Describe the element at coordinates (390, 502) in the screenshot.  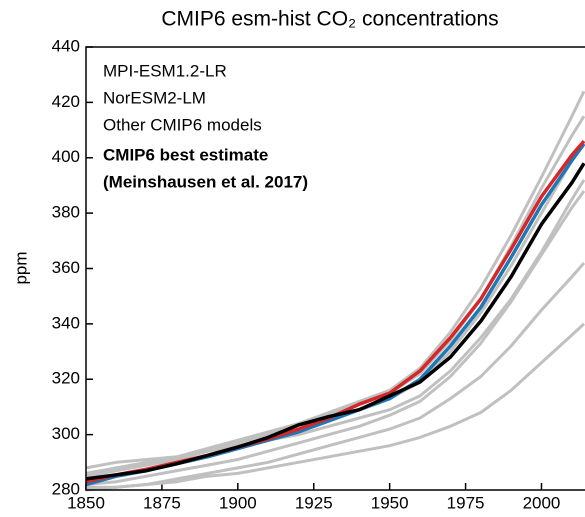
I see `x-tick-label: 1950` at that location.